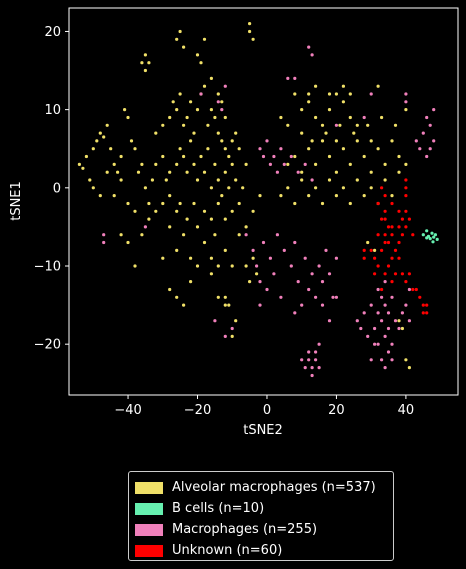  I want to click on x-axis-label: tSNE2, so click(263, 430).